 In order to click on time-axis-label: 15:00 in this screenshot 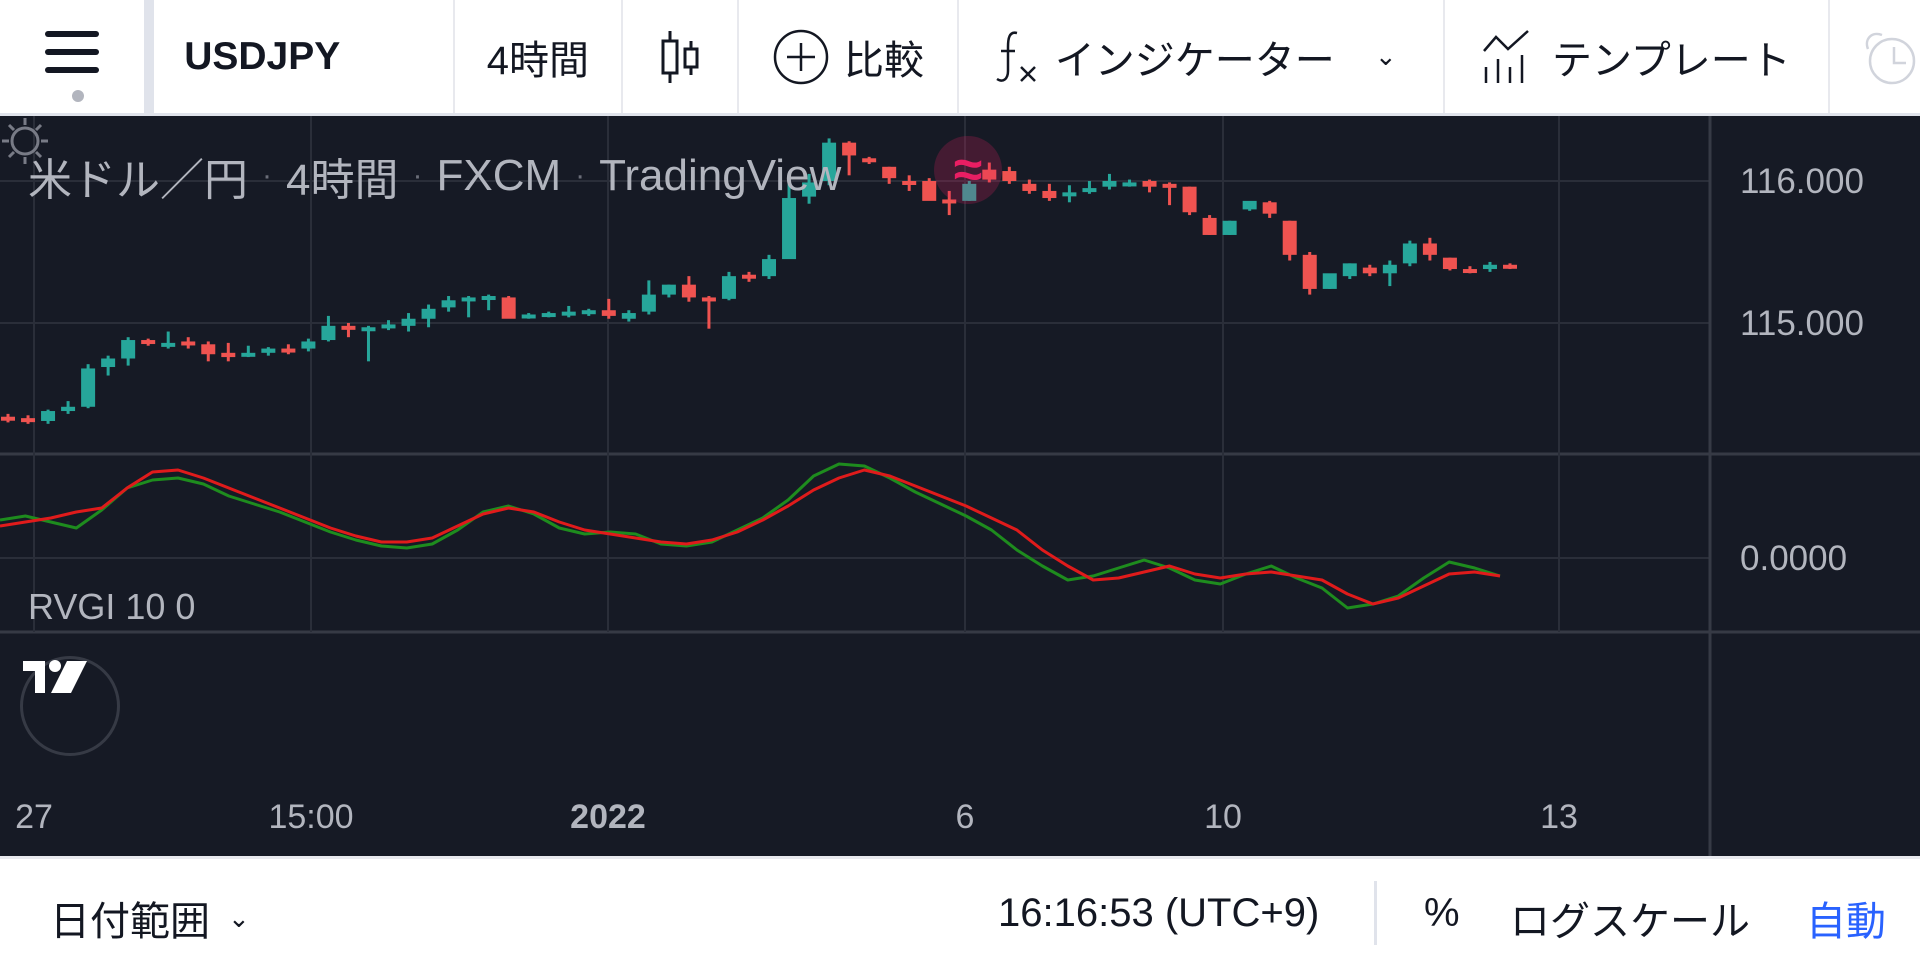, I will do `click(311, 817)`.